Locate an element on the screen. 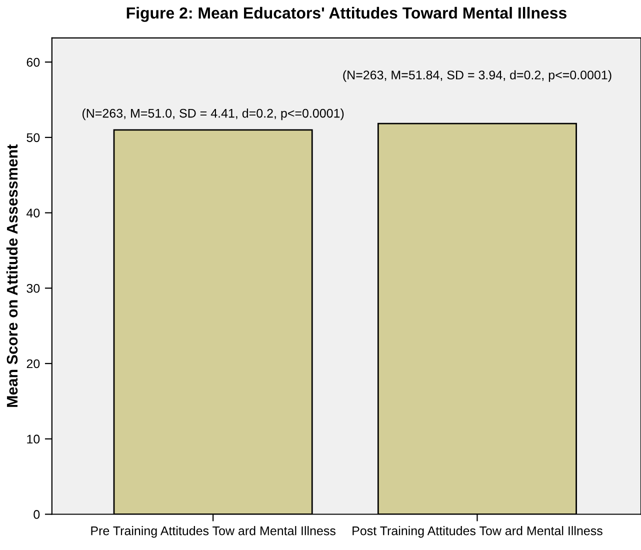  y-tick-label: 40 is located at coordinates (33, 213).